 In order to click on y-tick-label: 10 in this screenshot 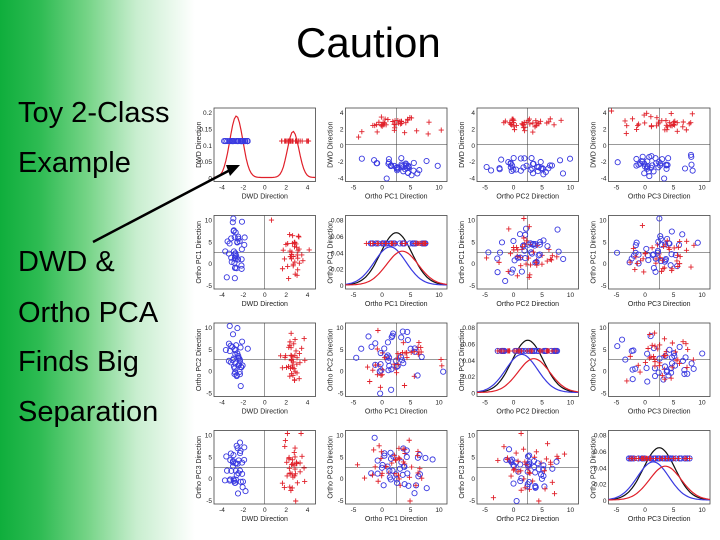, I will do `click(209, 328)`.